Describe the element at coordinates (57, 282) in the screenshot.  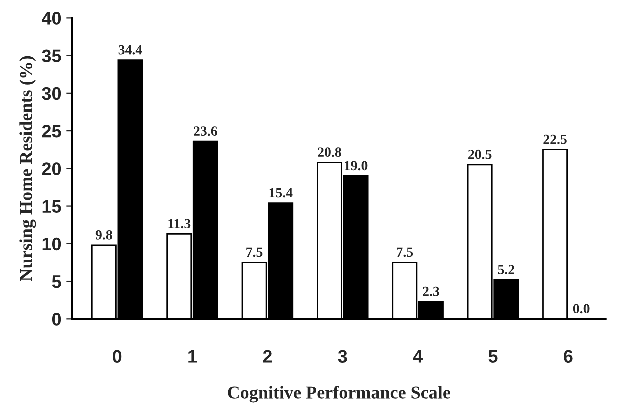
I see `y-tick-label: 5` at that location.